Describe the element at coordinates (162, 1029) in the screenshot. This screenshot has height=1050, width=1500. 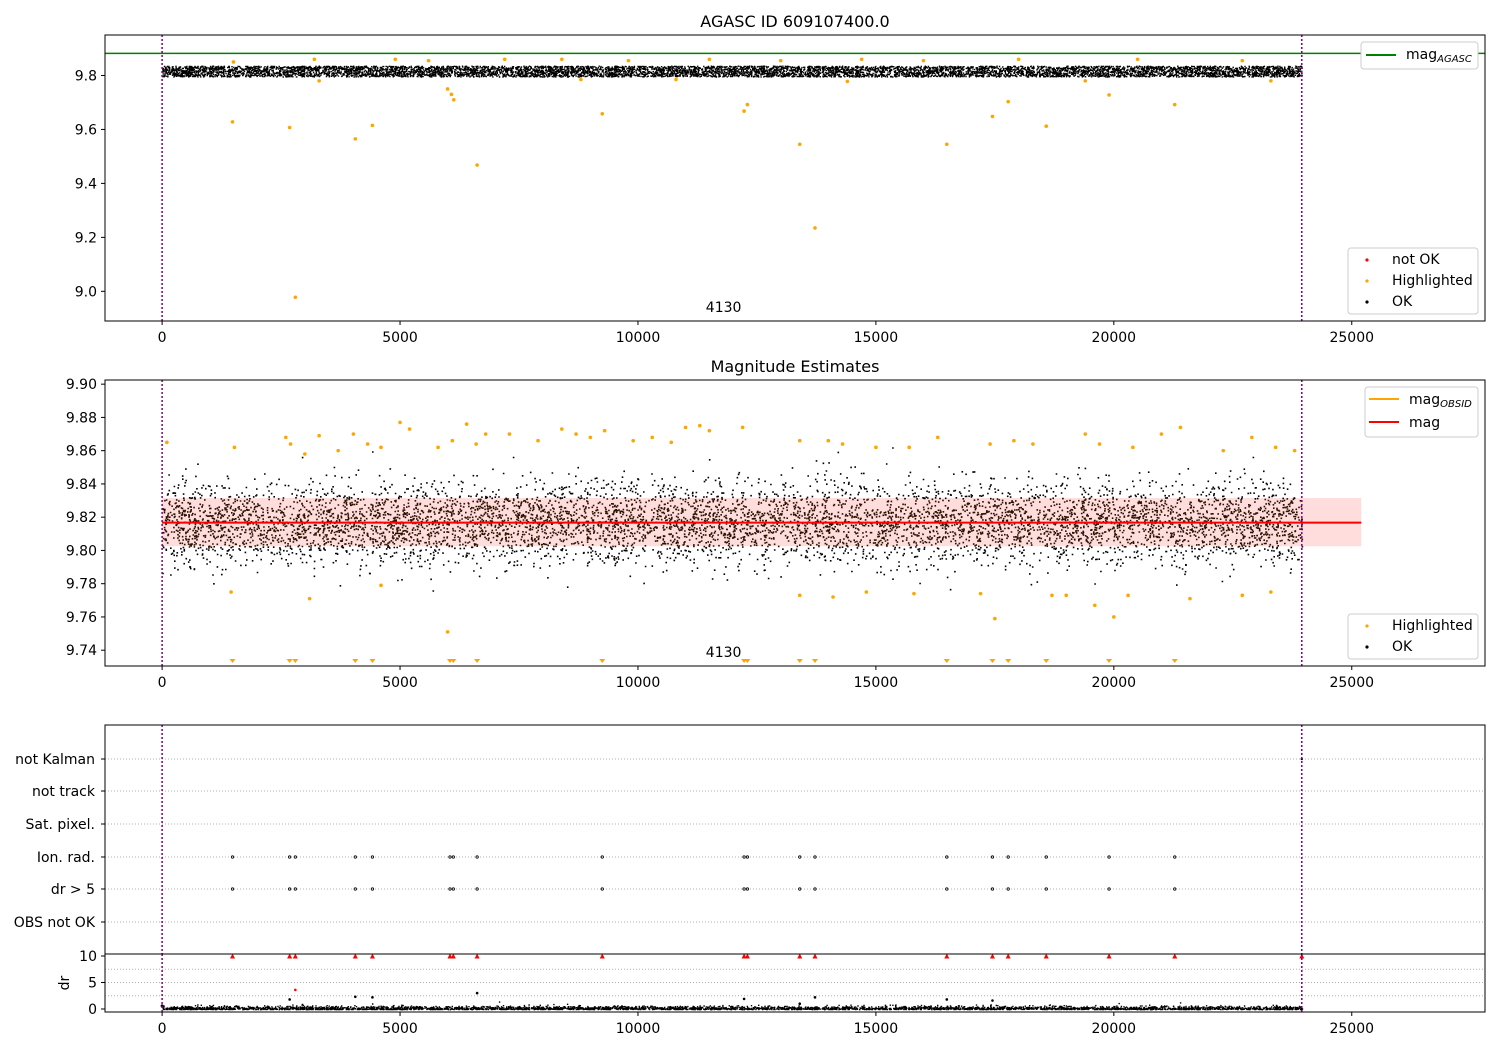
I see `x-tick-label: 0` at that location.